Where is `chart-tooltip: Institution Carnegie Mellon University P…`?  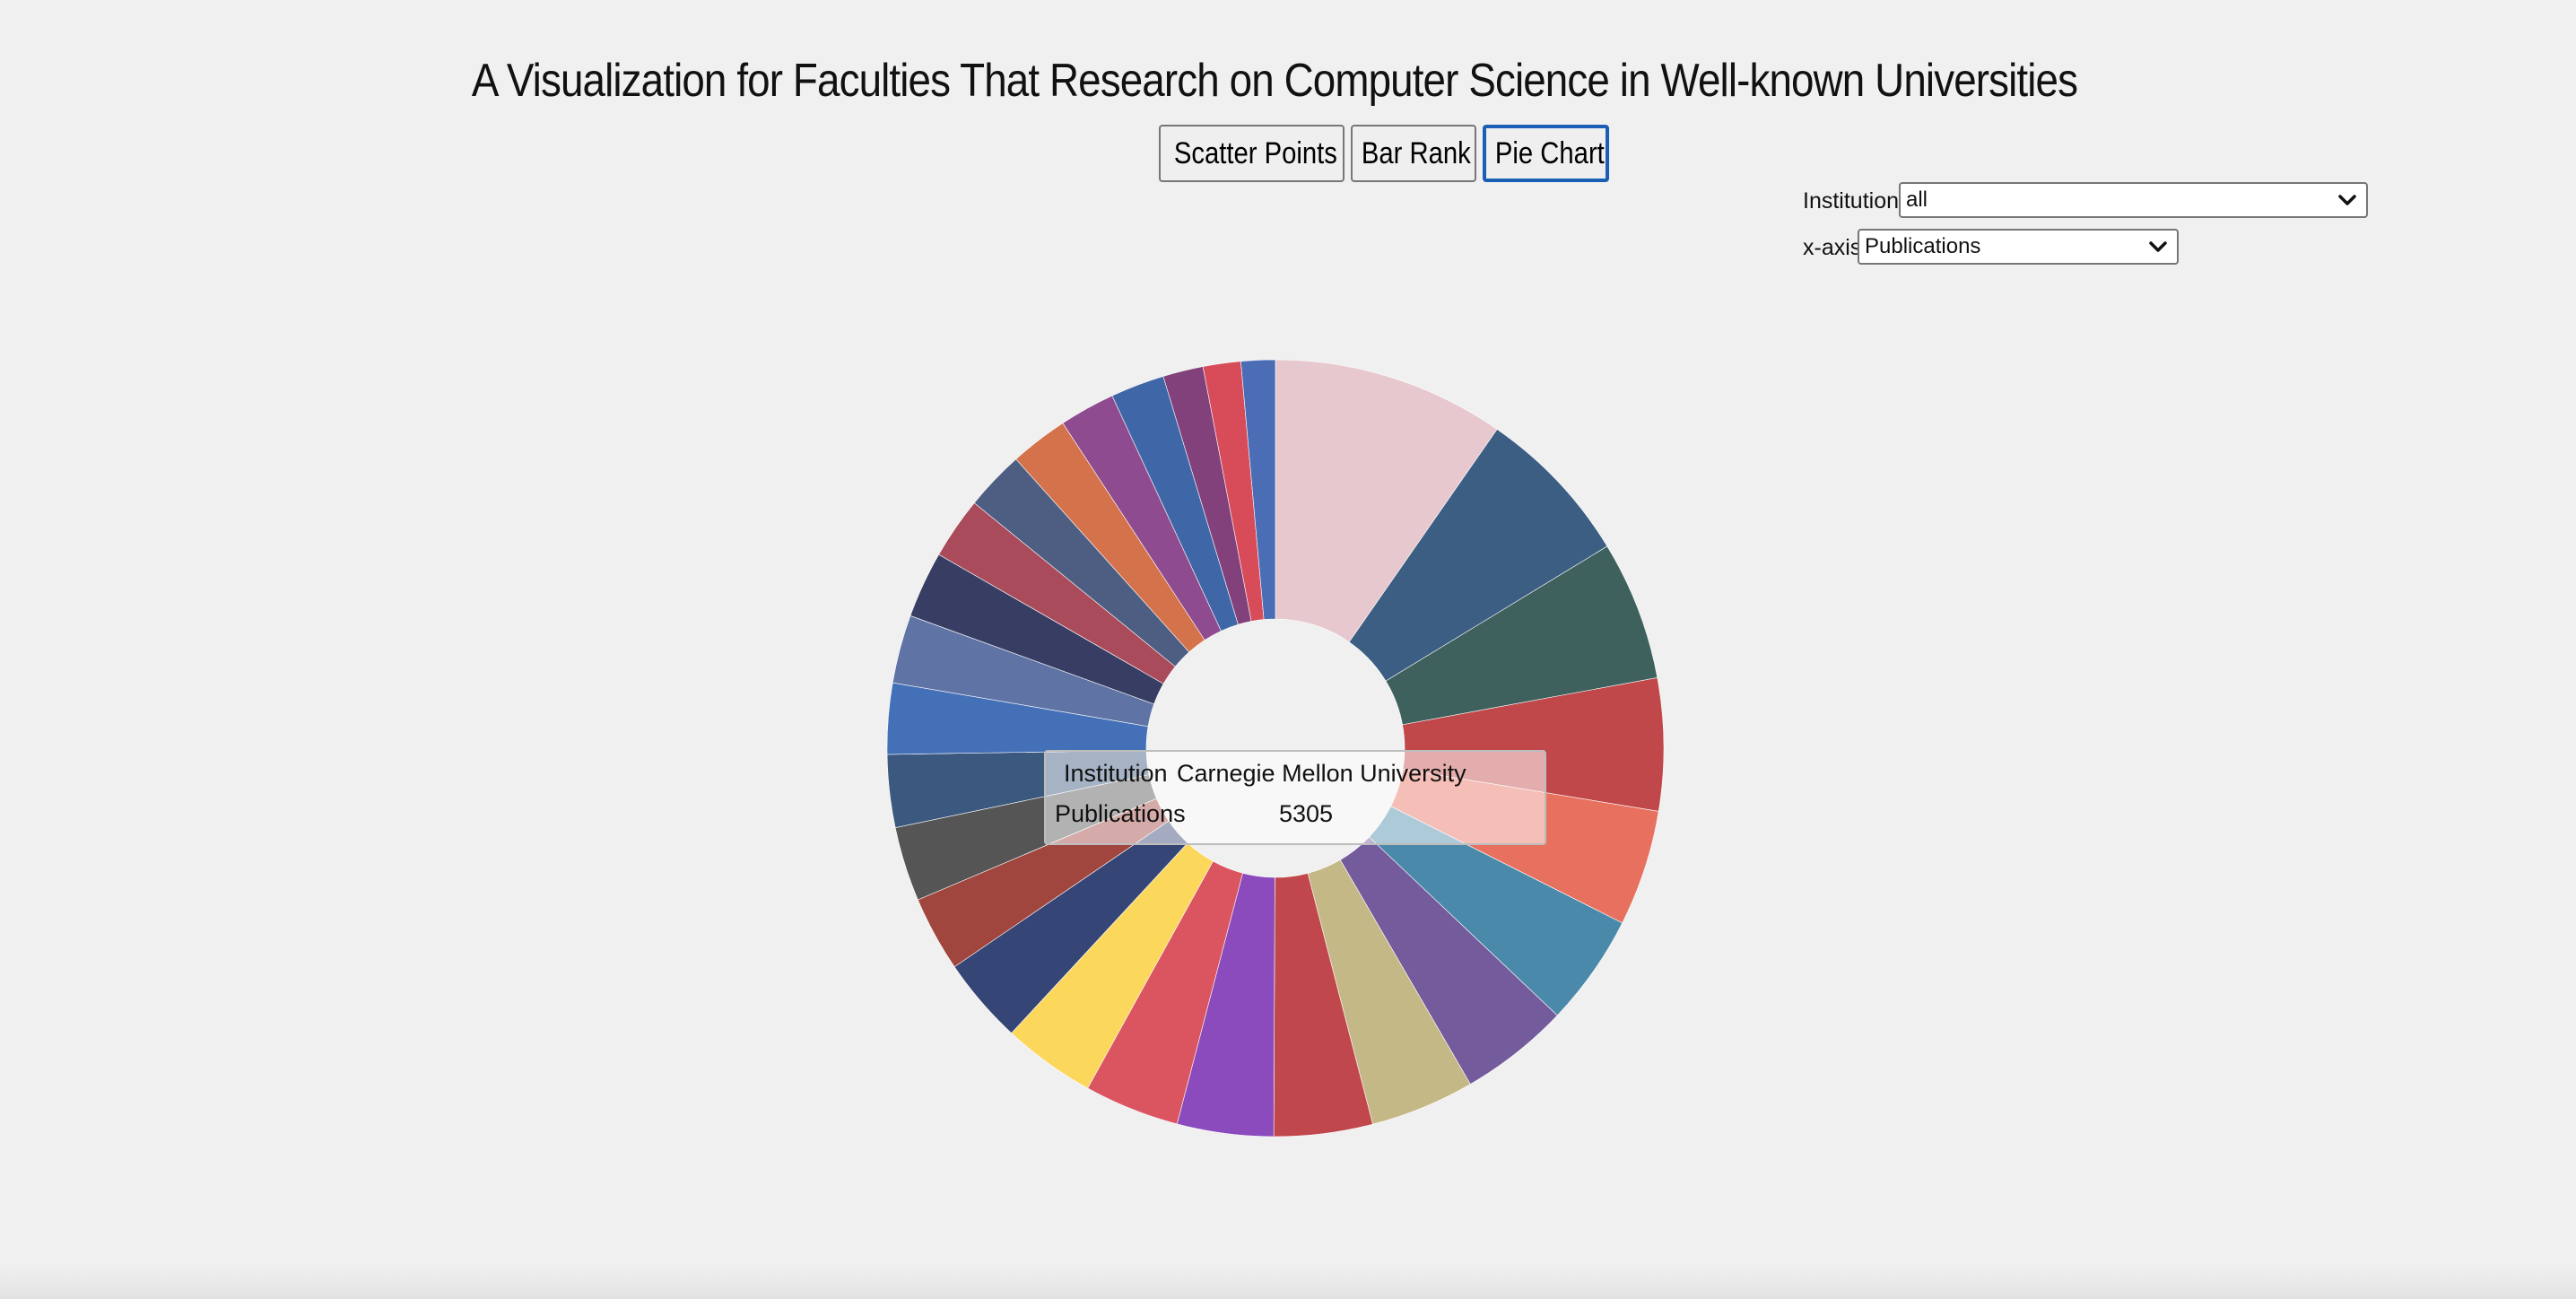 chart-tooltip: Institution Carnegie Mellon University P… is located at coordinates (1295, 798).